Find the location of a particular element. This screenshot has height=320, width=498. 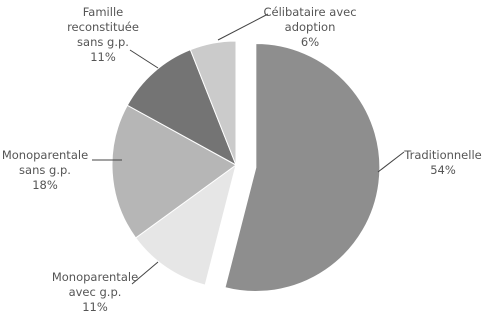

slice-label: Monoparentale sans g.p. 18% is located at coordinates (45, 170).